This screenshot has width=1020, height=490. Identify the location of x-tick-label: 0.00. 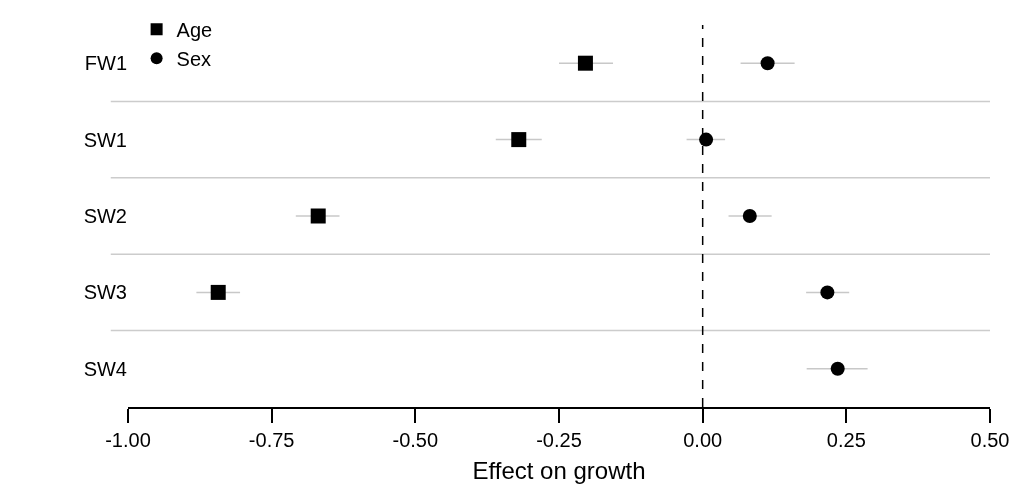
(703, 439).